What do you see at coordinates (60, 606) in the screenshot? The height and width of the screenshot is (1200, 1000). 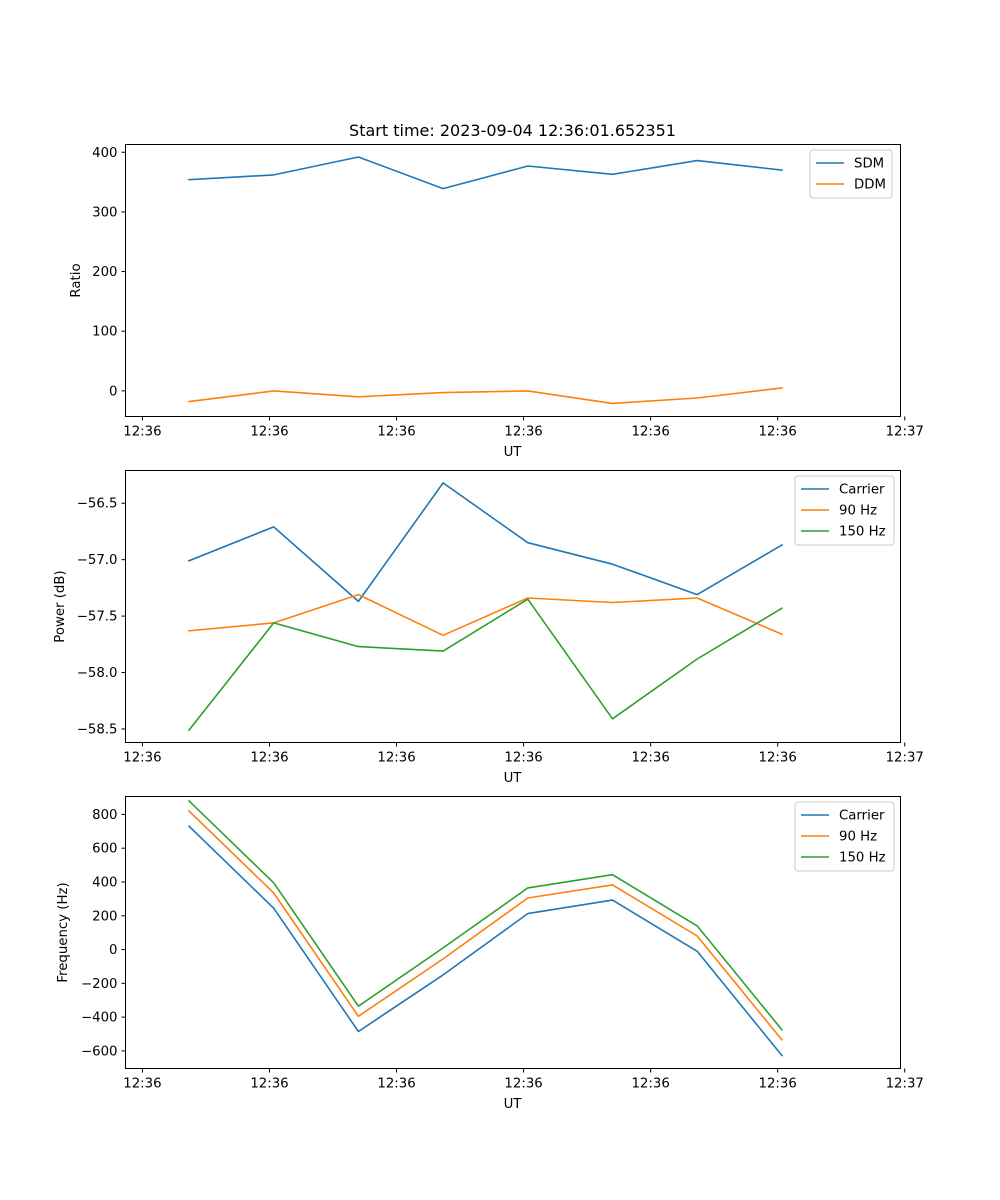 I see `y-axis-label: Power (dB)` at bounding box center [60, 606].